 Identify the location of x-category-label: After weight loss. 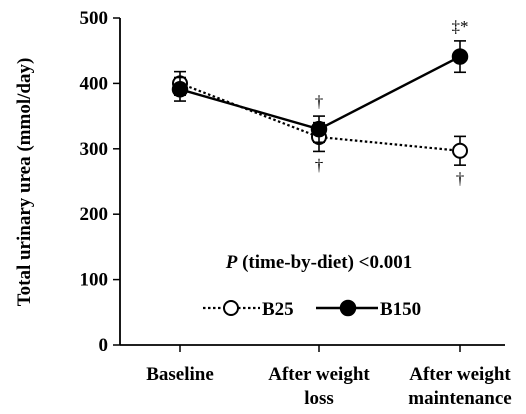
(319, 386).